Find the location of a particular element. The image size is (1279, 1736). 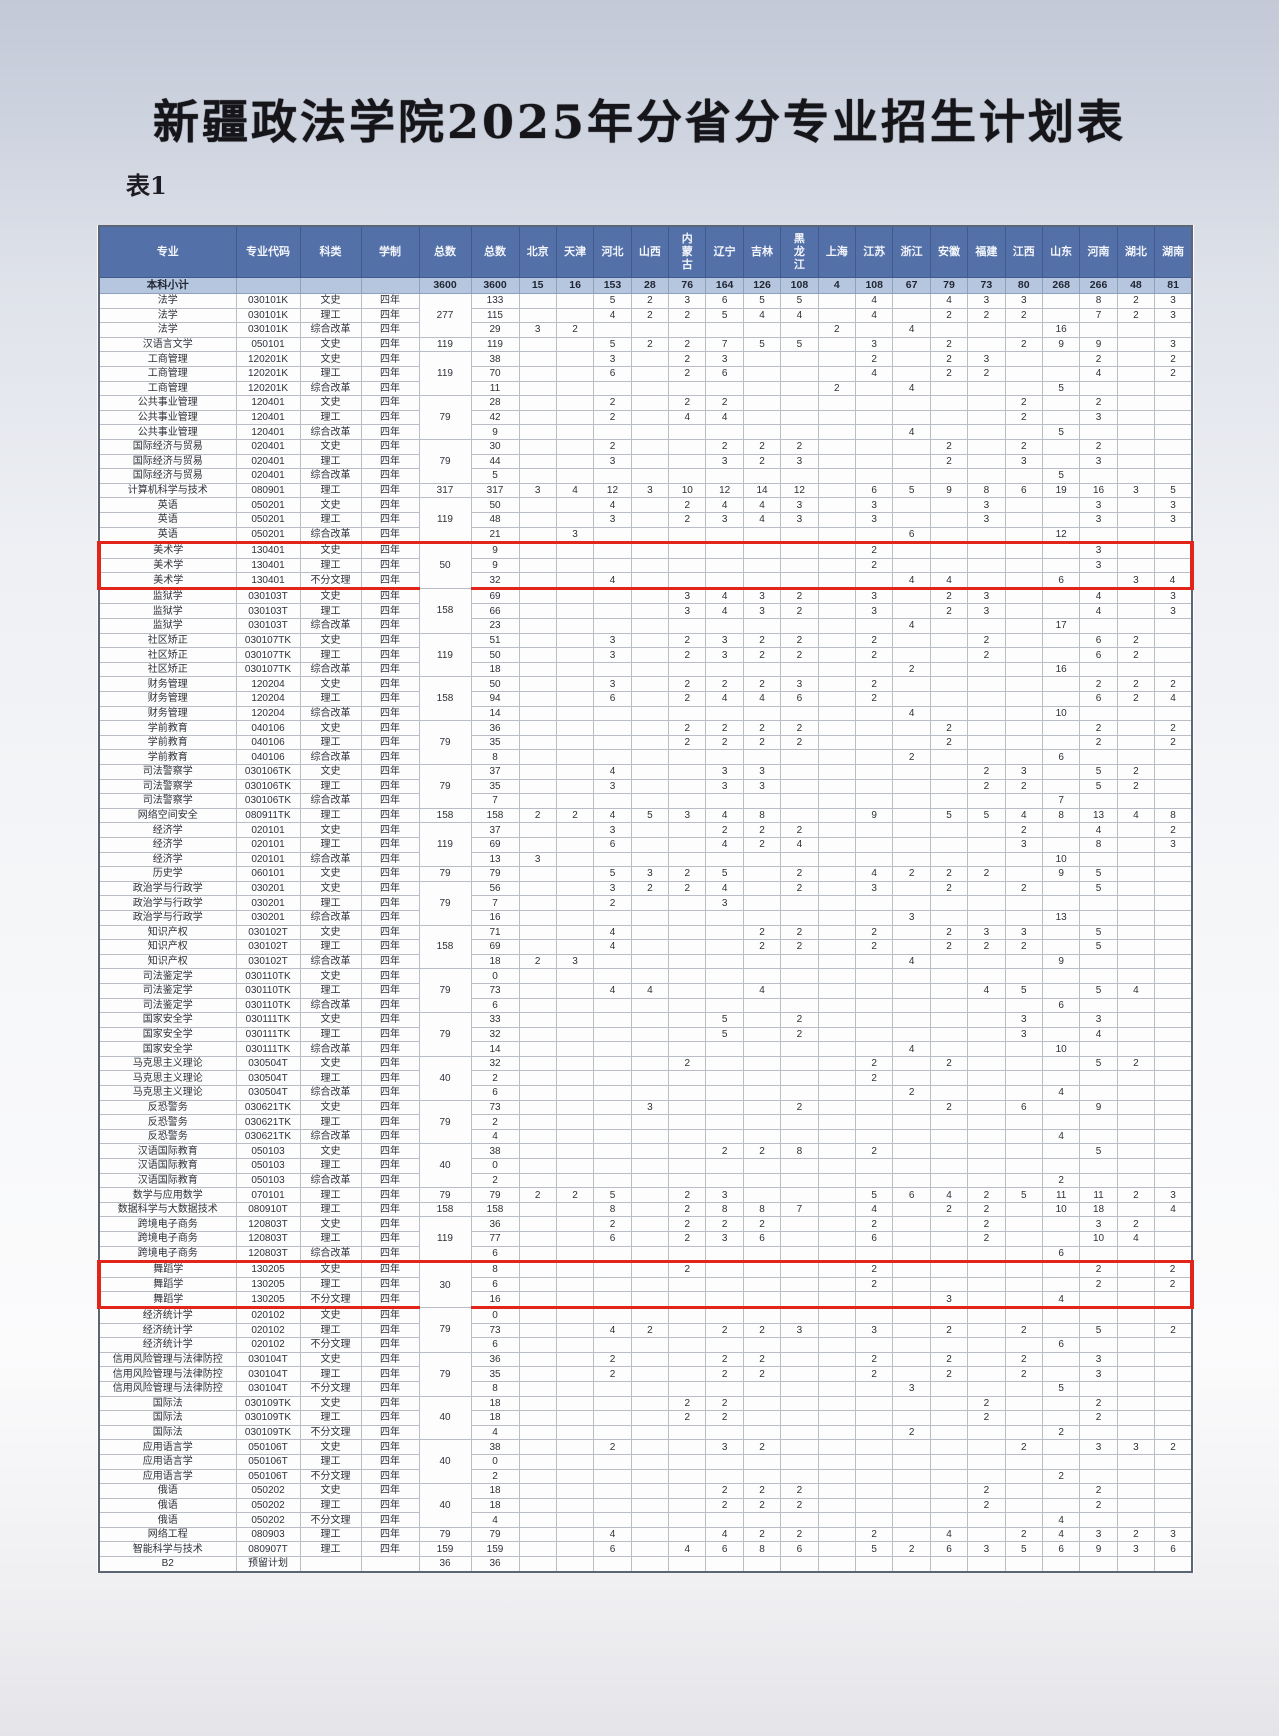

cell-code: 030621TK is located at coordinates (268, 1107).